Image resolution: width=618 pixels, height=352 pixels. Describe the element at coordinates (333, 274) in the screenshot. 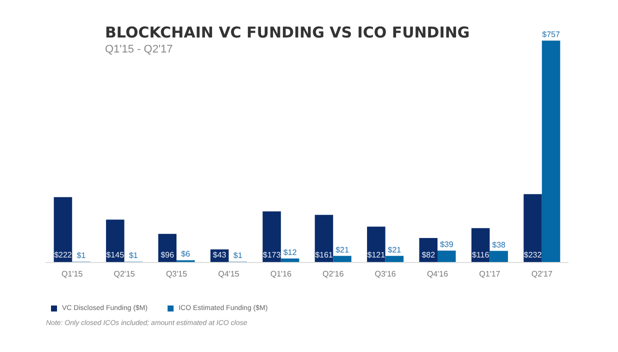

I see `x-tick-label: Q2'16` at that location.